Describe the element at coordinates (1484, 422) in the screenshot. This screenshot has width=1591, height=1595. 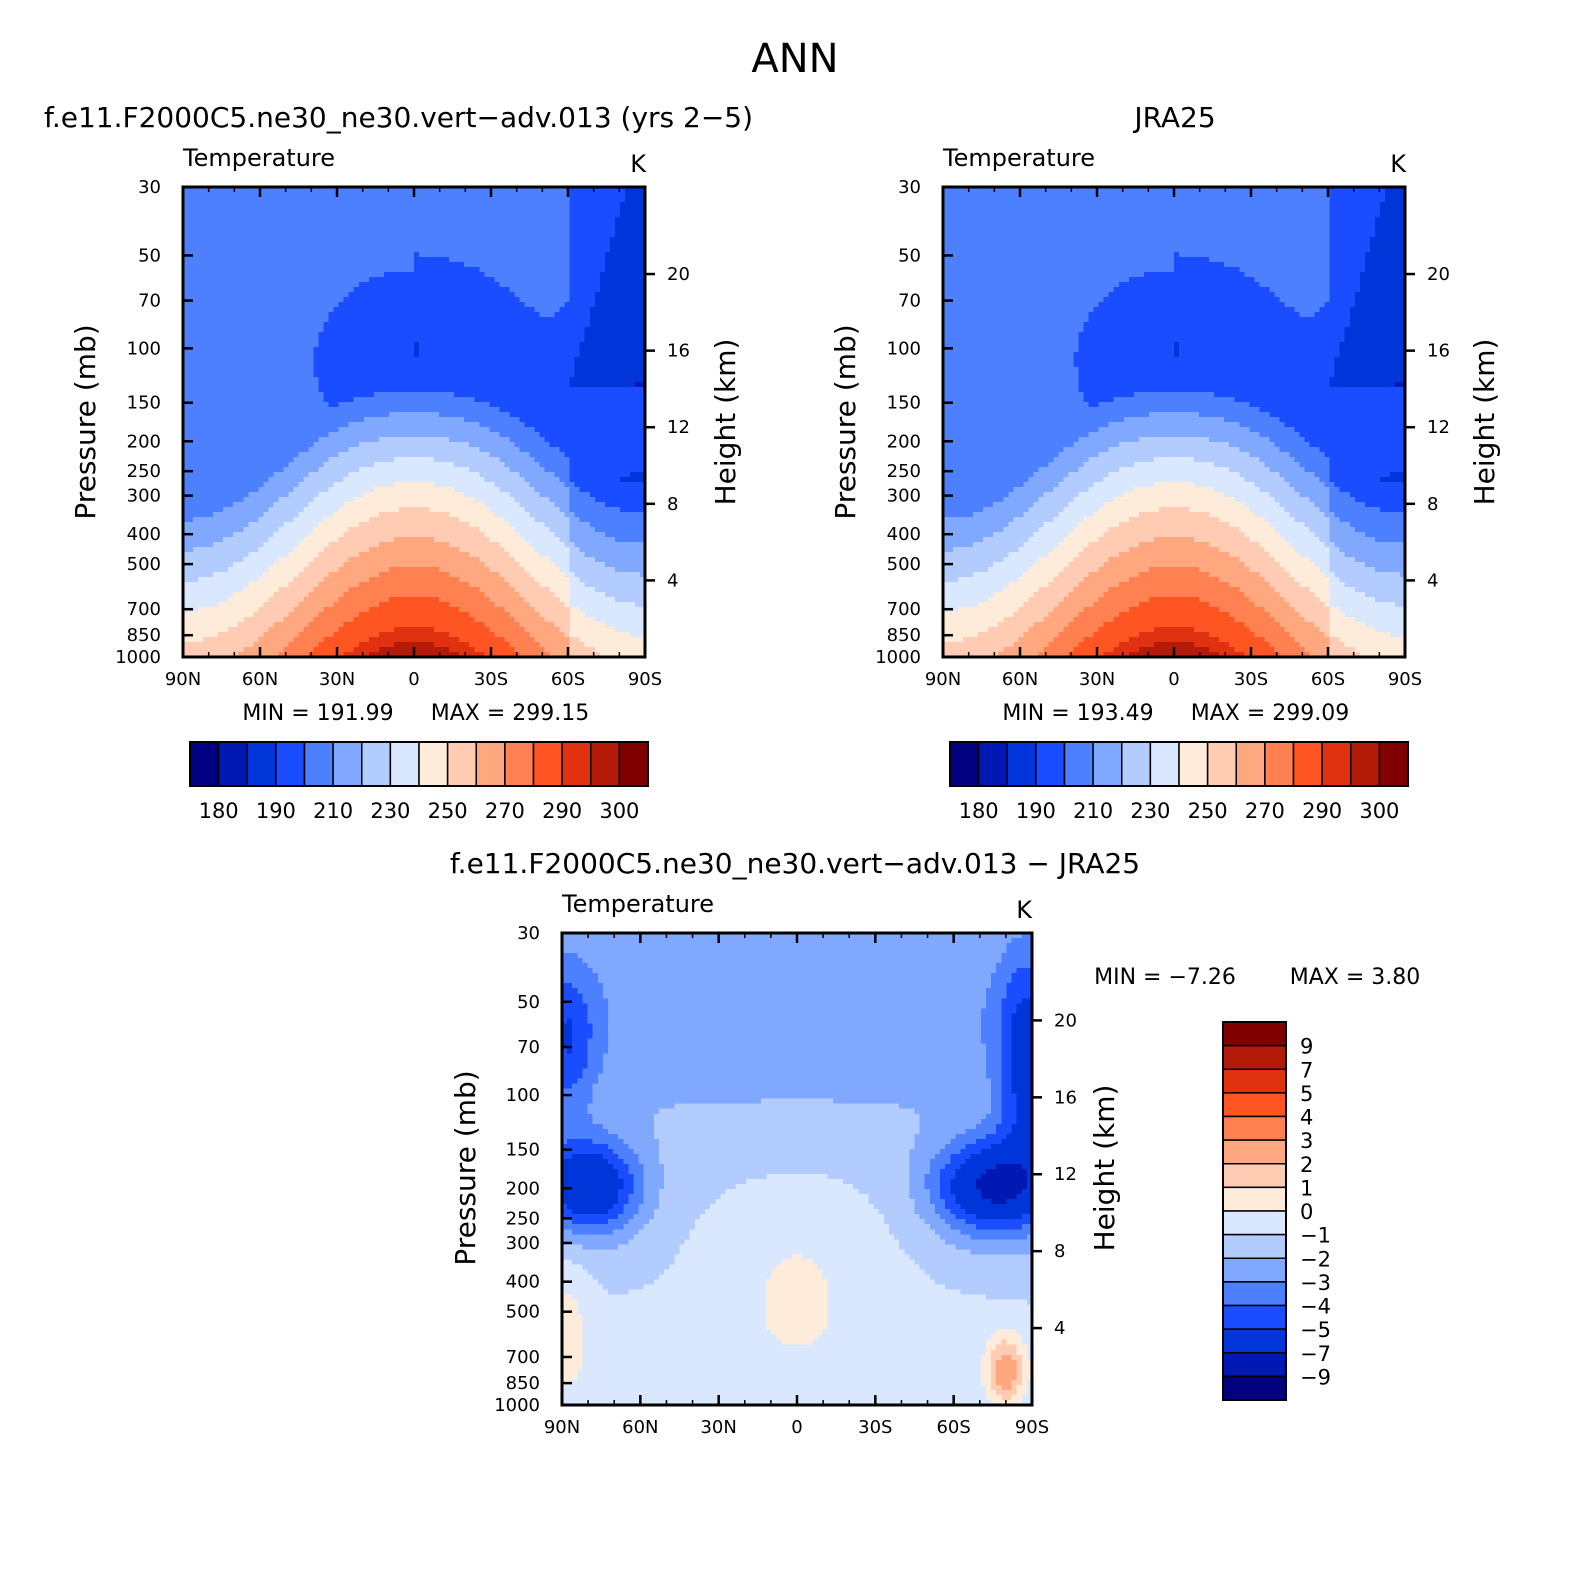
I see `y-axis-right-label: Height (km)` at that location.